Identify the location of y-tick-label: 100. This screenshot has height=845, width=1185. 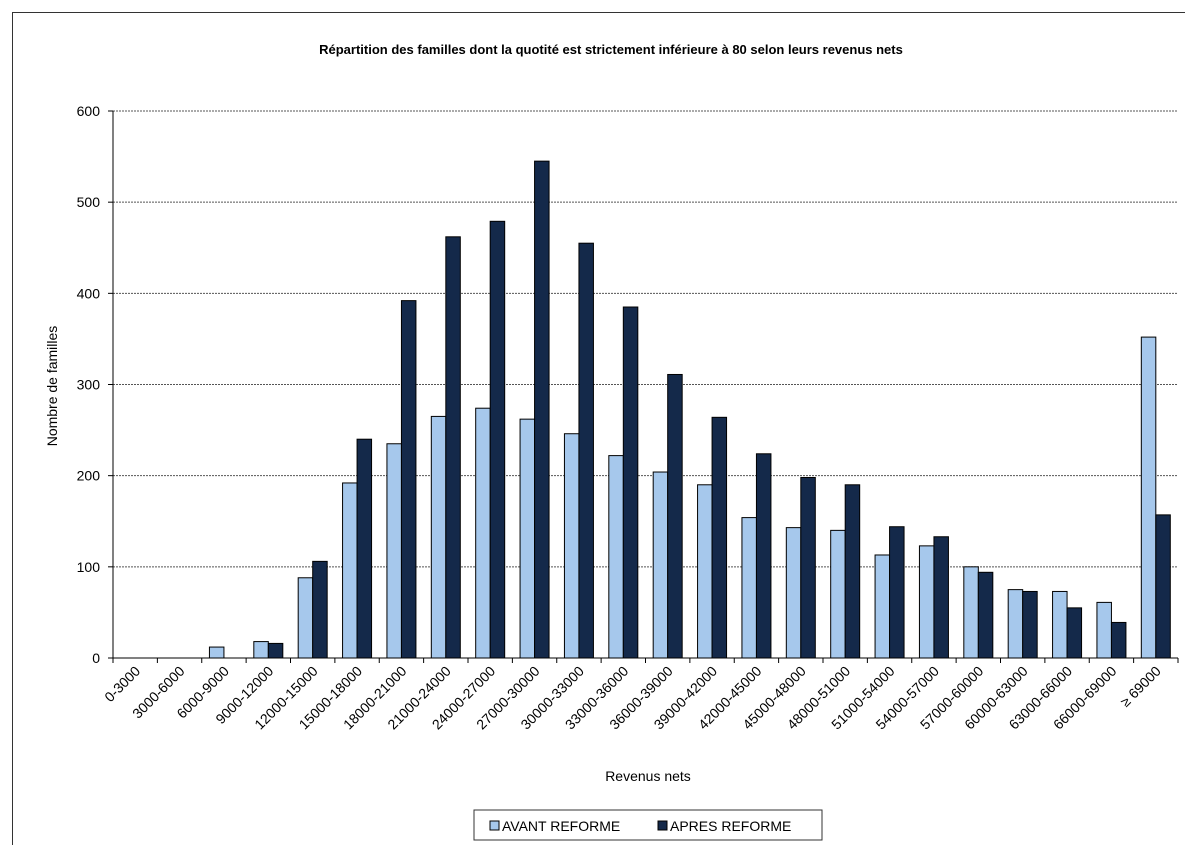
(89, 567).